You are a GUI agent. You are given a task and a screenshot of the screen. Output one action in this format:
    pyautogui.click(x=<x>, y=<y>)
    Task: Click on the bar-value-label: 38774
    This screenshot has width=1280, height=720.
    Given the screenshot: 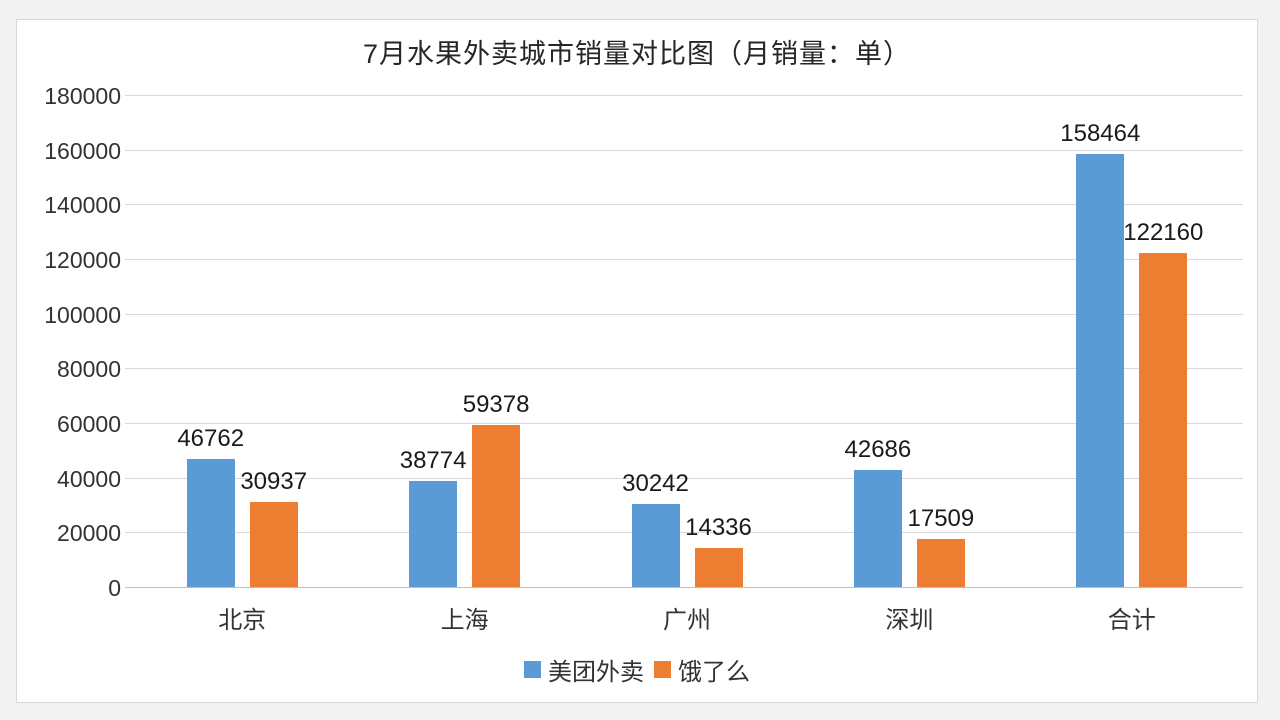 What is the action you would take?
    pyautogui.click(x=433, y=461)
    